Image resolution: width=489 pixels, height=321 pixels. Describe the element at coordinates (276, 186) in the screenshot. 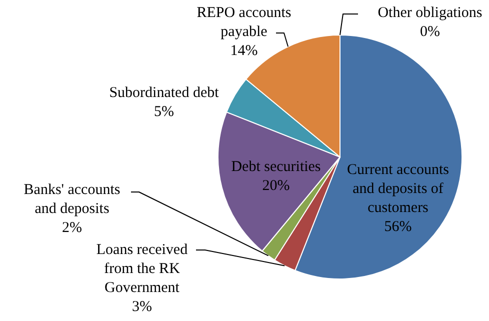

I see `data-label: 20%` at that location.